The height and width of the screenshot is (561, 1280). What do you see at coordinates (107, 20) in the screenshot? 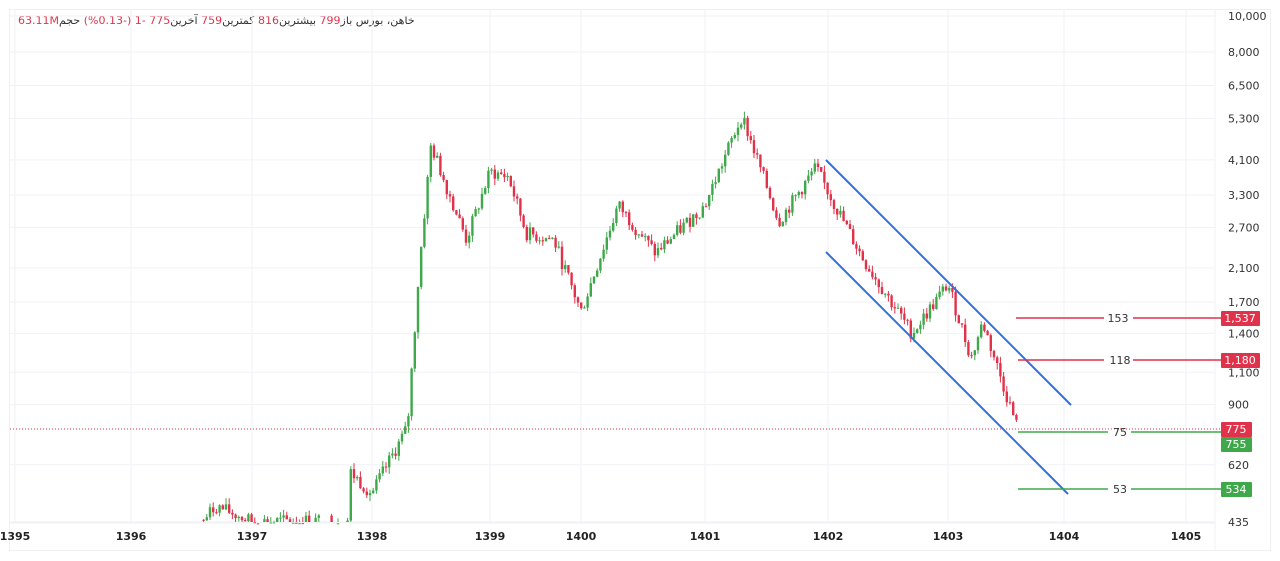
I see `change-pct: (-0.13%)` at bounding box center [107, 20].